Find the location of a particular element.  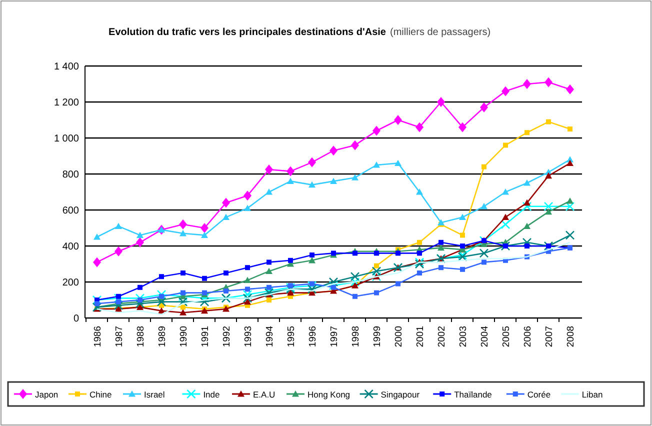

x-tick-label: 2007 is located at coordinates (549, 337).